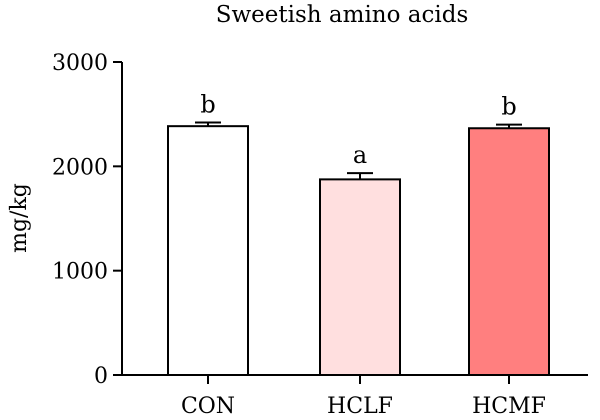 The image size is (600, 420). Describe the element at coordinates (80, 167) in the screenshot. I see `y-tick-label: 2000` at that location.